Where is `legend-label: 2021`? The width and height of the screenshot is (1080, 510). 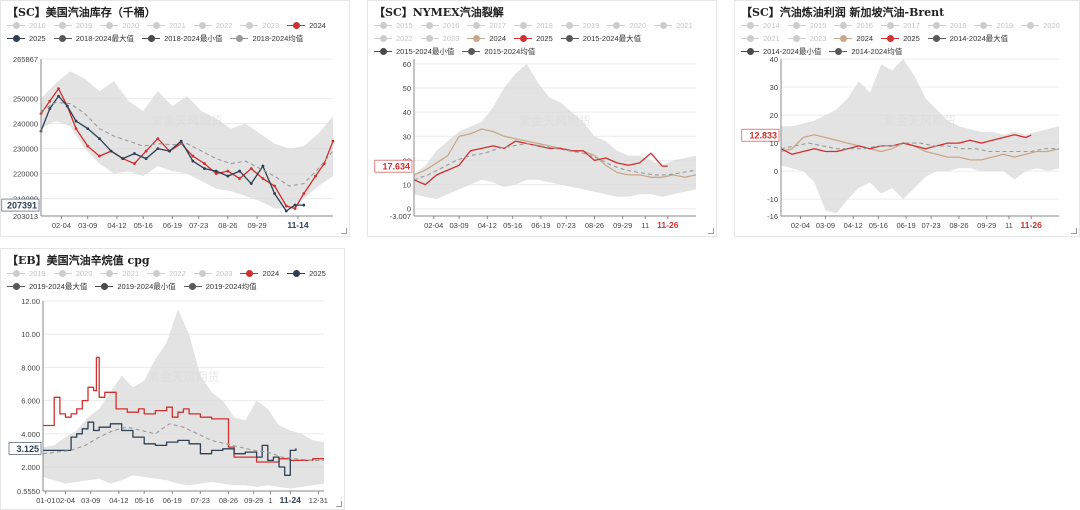 legend-label: 2021 is located at coordinates (684, 25).